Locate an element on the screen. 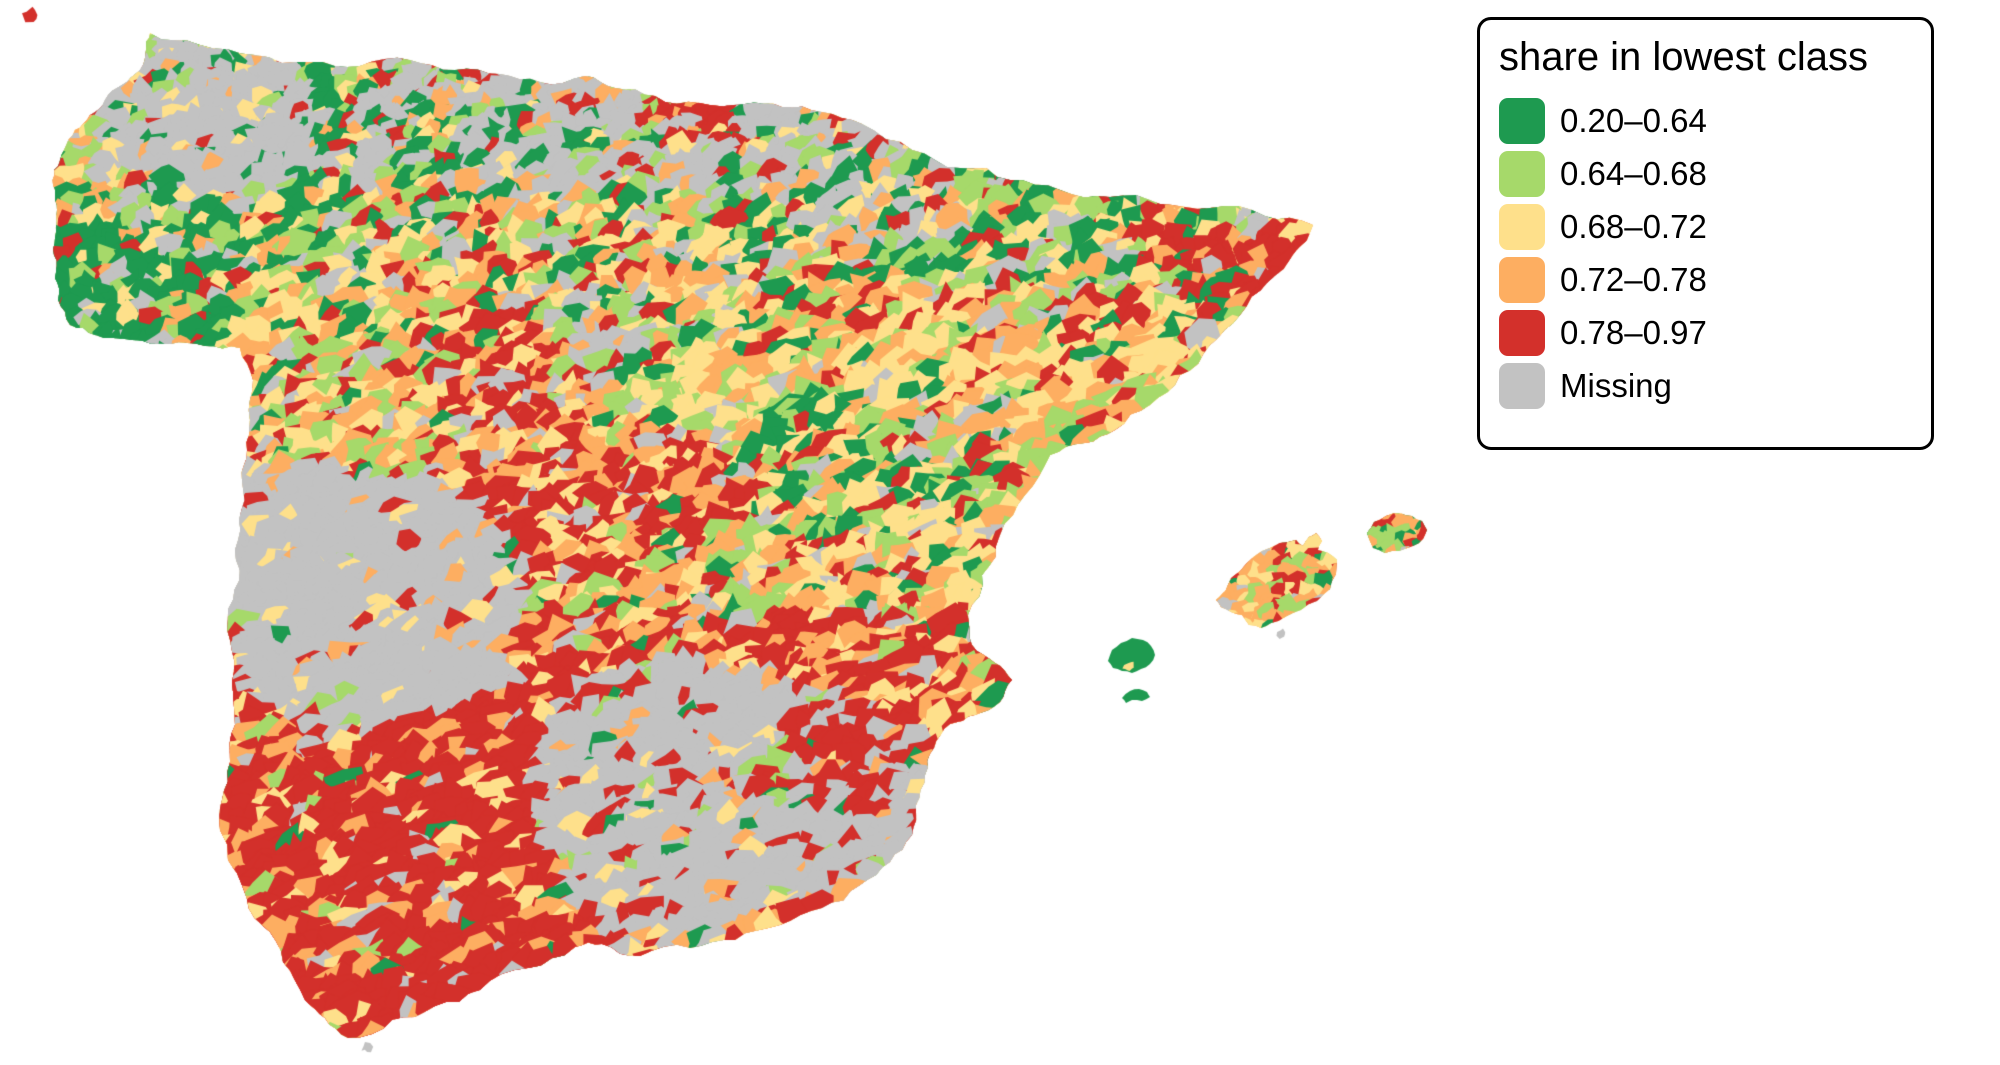  legend-label: 0.20–0.64 is located at coordinates (1633, 120).